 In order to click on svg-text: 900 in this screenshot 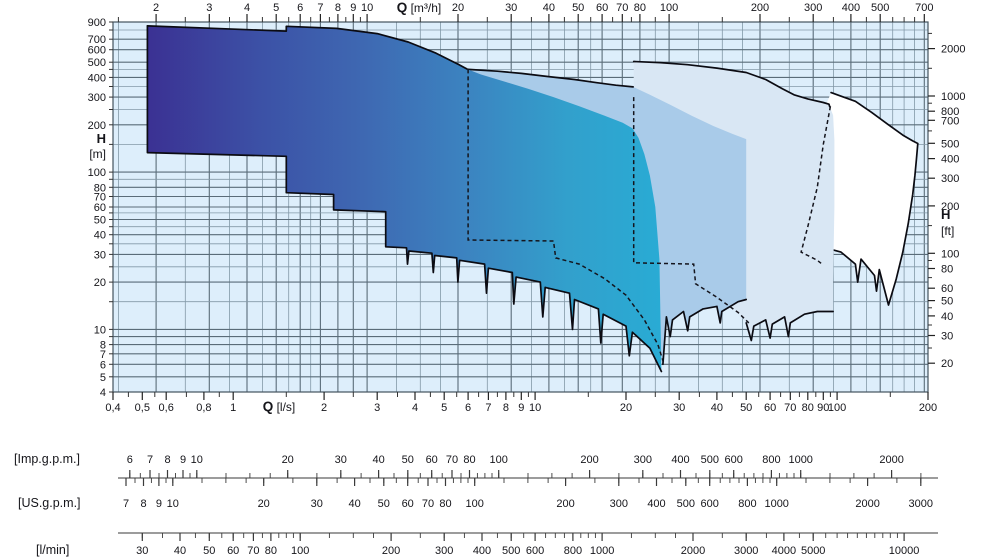, I will do `click(97, 23)`.